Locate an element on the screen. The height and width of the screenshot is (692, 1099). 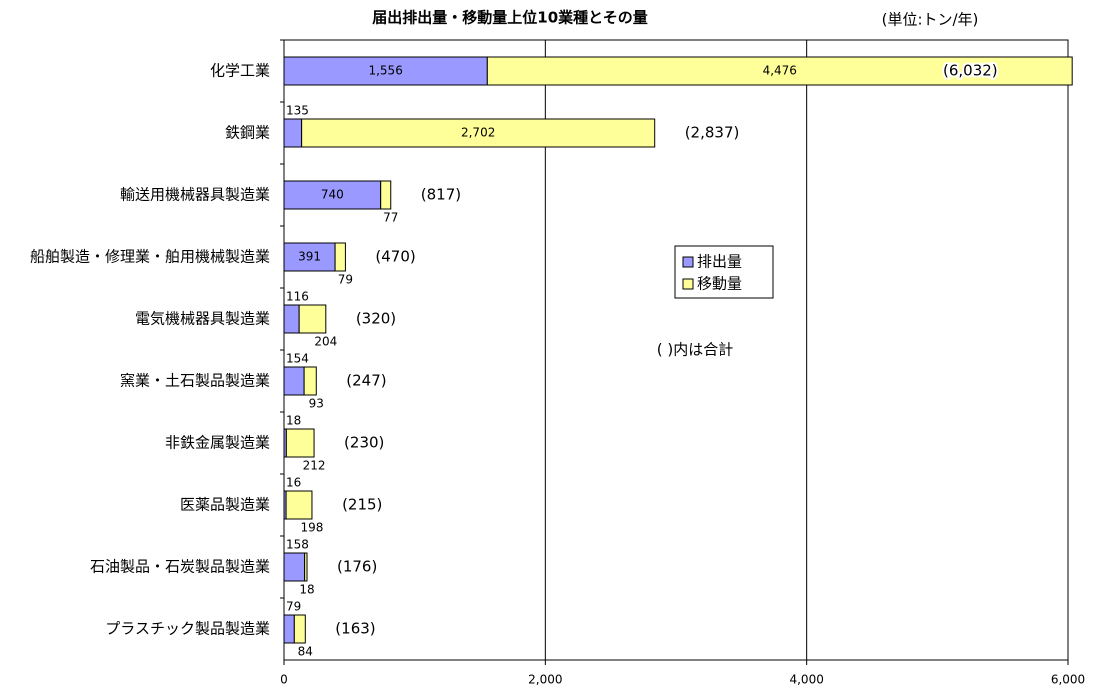
data-label: 391 is located at coordinates (309, 257).